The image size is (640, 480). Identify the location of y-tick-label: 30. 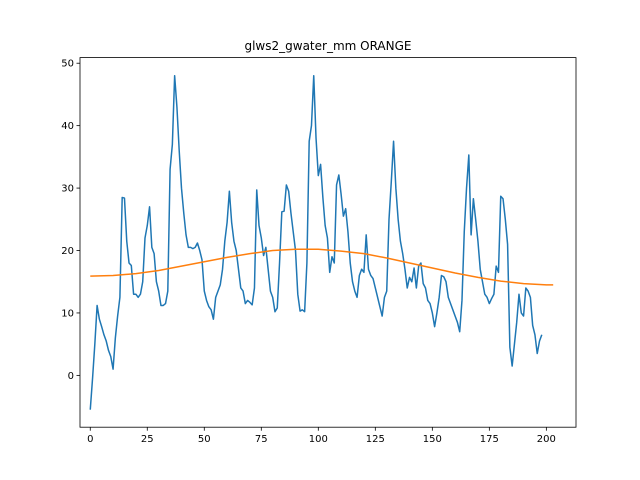
(67, 189).